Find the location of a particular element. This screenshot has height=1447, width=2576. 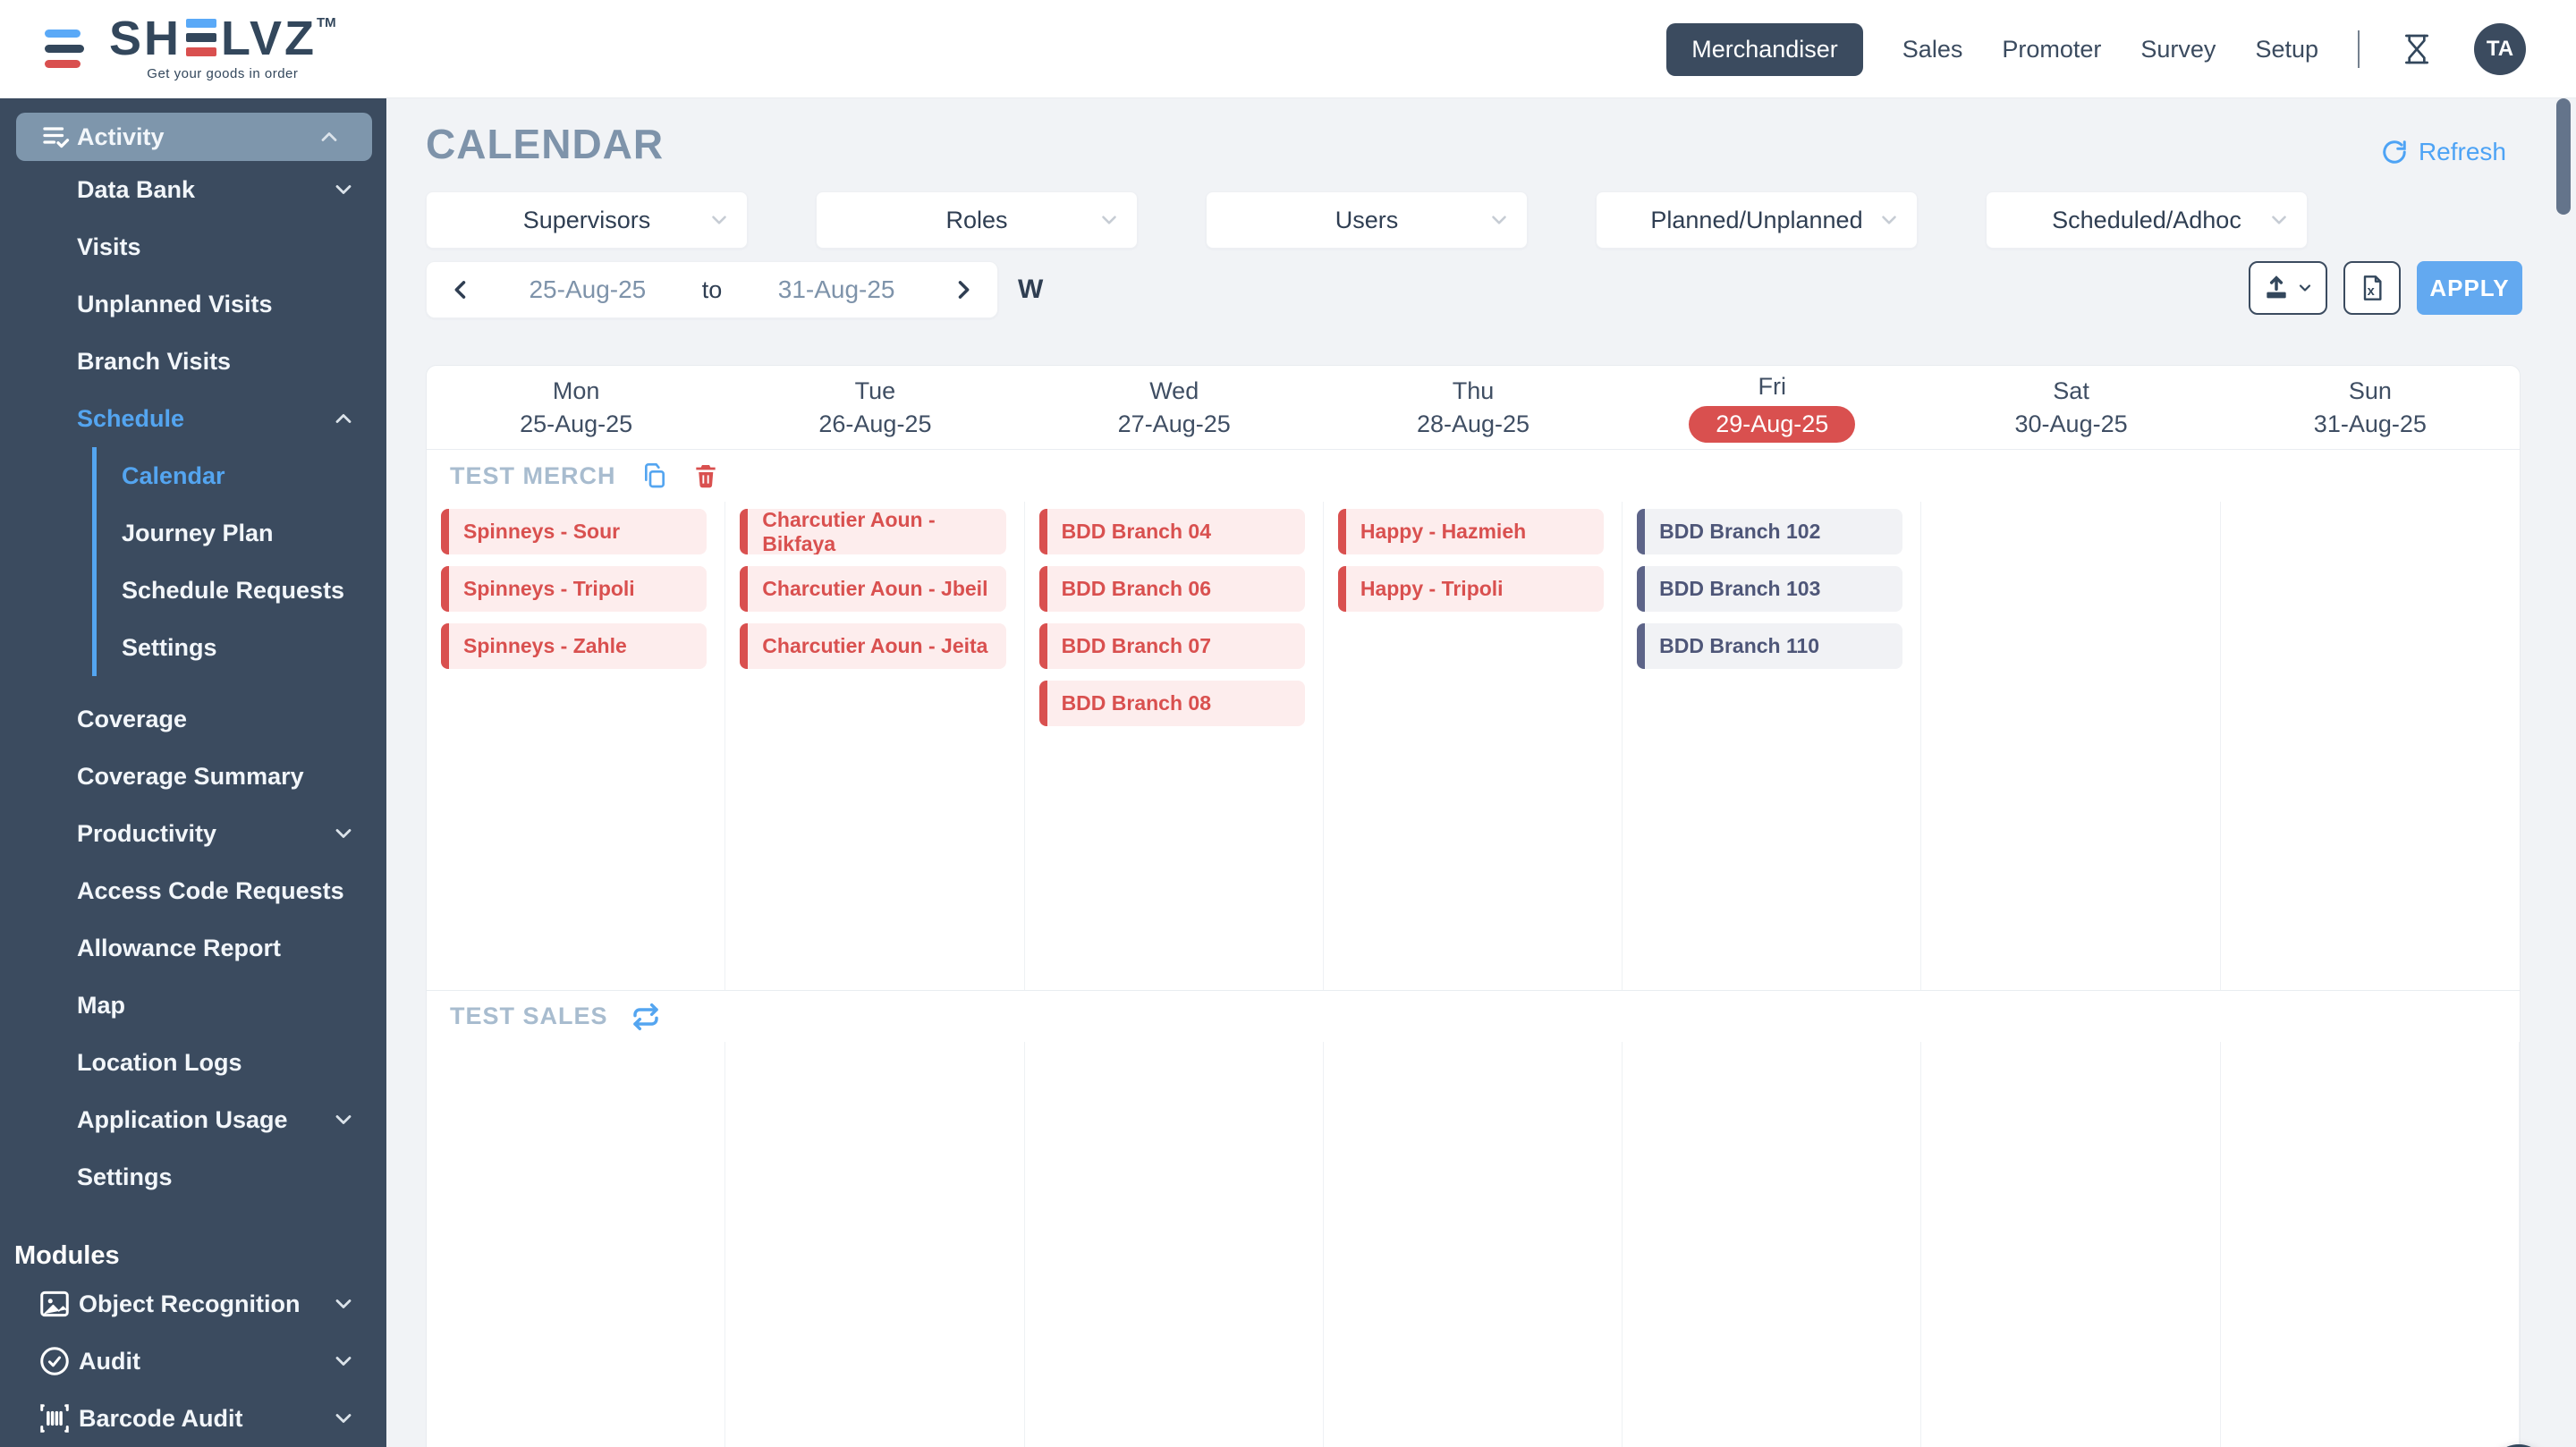

user-avatar: TA is located at coordinates (2500, 49).